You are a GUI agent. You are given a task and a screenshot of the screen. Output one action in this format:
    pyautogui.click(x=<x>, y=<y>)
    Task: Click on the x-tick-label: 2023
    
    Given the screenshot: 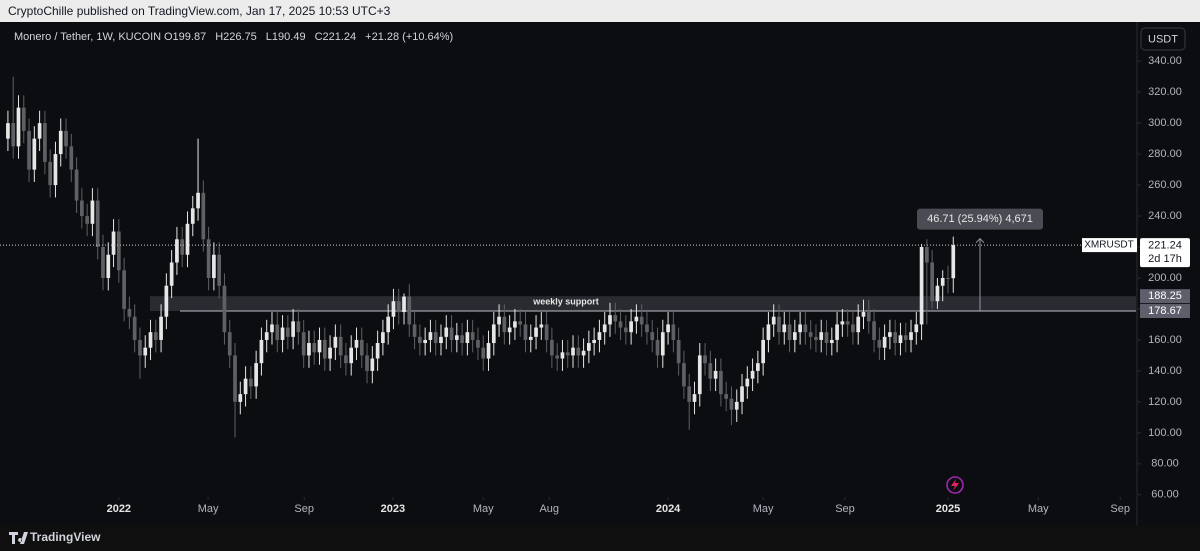 What is the action you would take?
    pyautogui.click(x=393, y=509)
    